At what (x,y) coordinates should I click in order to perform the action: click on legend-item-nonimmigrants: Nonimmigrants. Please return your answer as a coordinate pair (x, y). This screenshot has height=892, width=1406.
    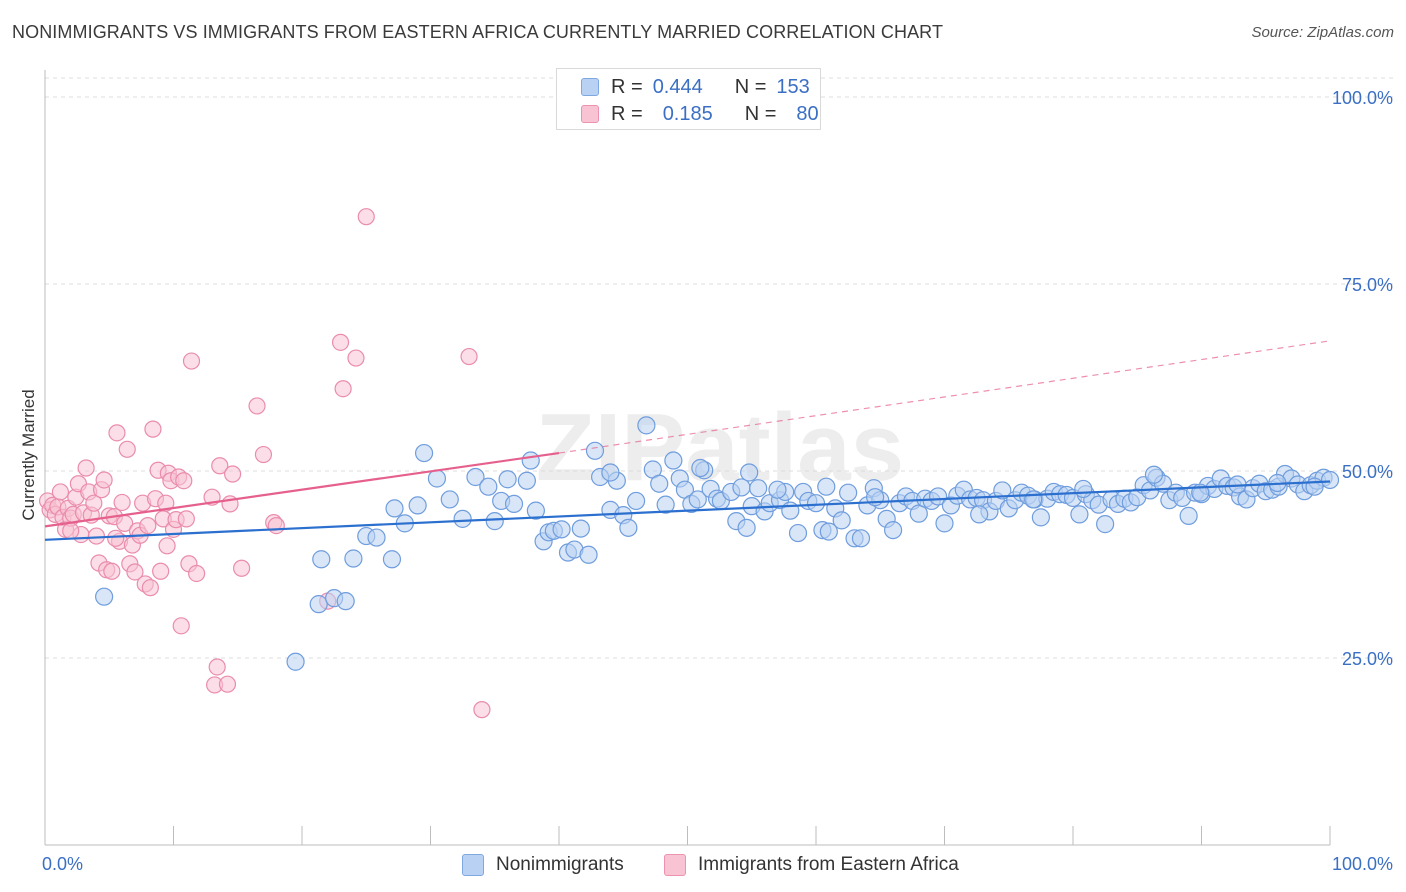
    Looking at the image, I should click on (543, 865).